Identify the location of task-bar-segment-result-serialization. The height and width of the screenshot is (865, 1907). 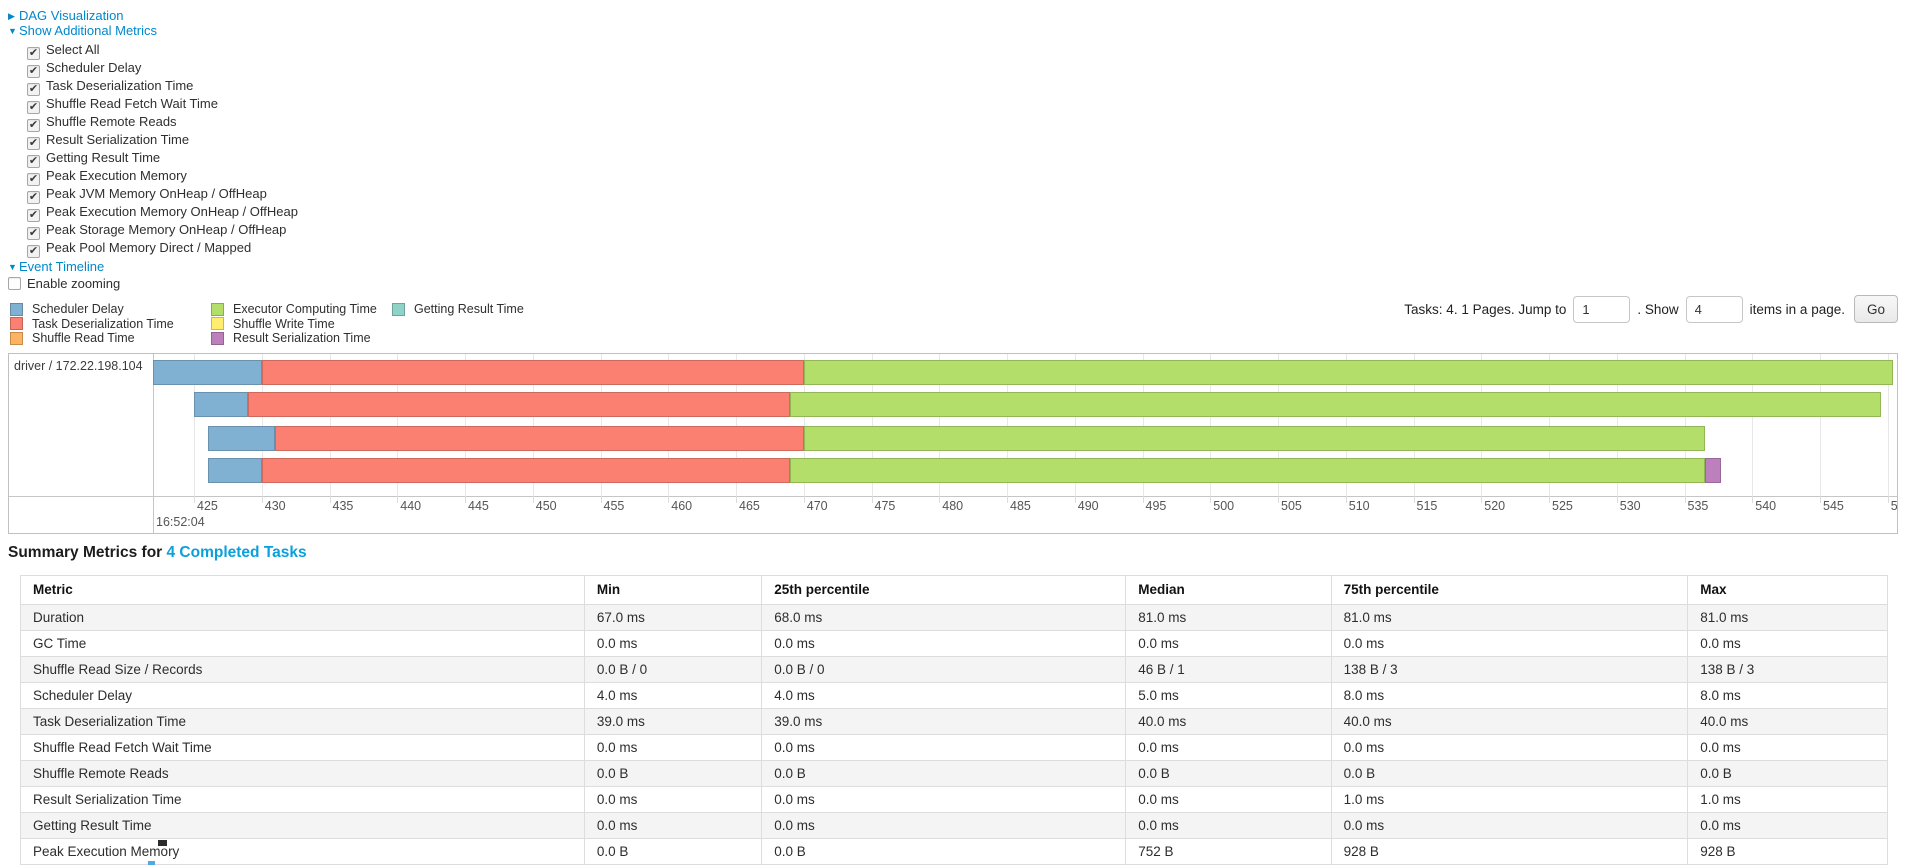
(1713, 470).